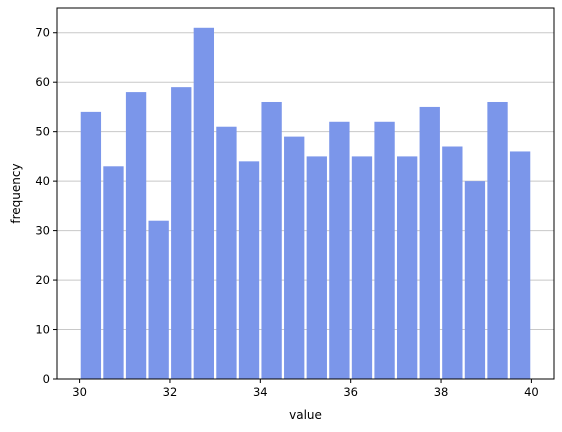 Image resolution: width=562 pixels, height=432 pixels. Describe the element at coordinates (42, 82) in the screenshot. I see `y-tick-label: 60` at that location.